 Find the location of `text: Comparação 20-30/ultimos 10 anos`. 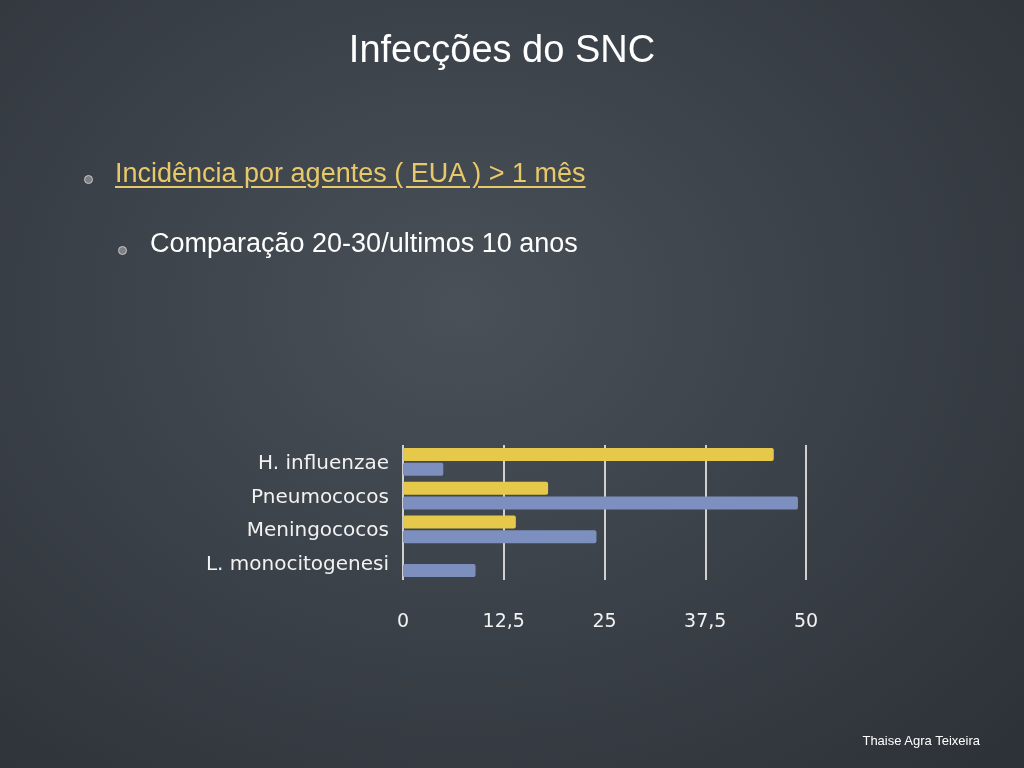

text: Comparação 20-30/ultimos 10 anos is located at coordinates (364, 243).